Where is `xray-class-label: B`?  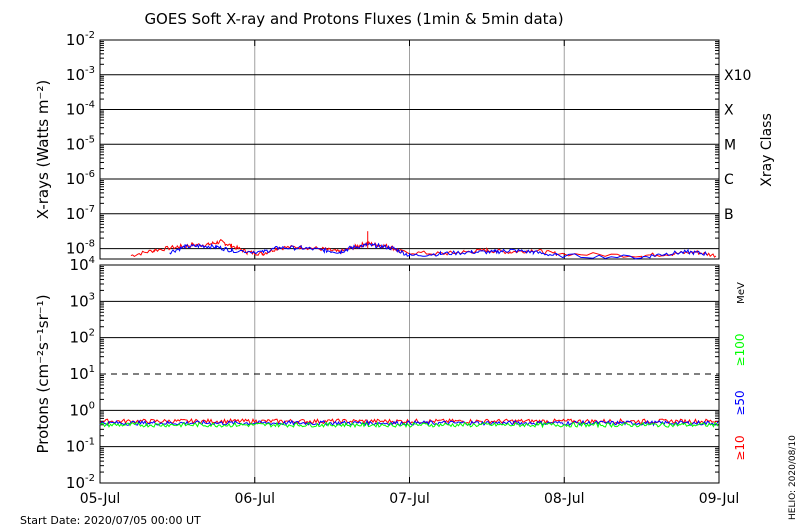
xray-class-label: B is located at coordinates (729, 215).